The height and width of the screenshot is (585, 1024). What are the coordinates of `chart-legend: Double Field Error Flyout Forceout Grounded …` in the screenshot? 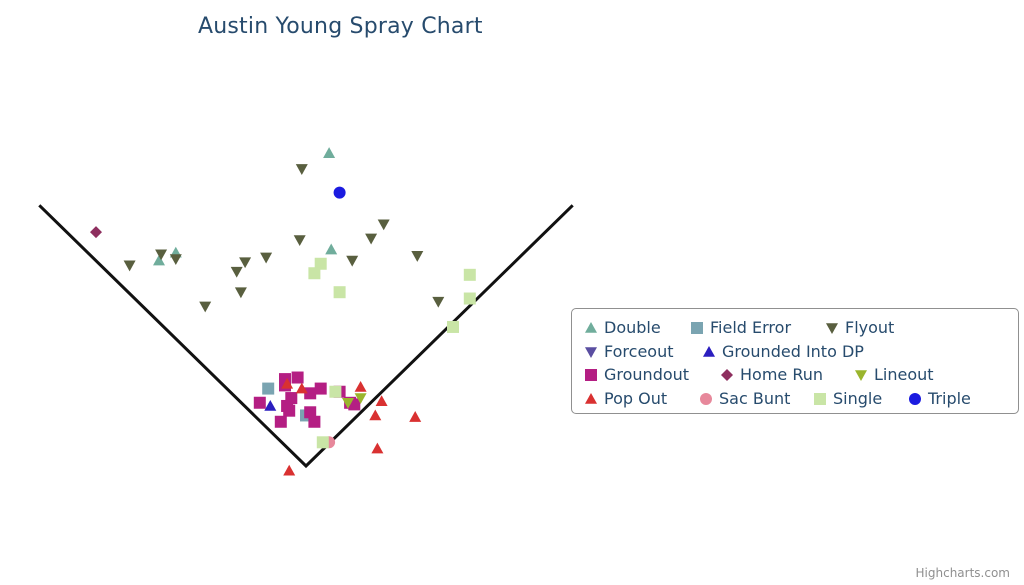 It's located at (795, 361).